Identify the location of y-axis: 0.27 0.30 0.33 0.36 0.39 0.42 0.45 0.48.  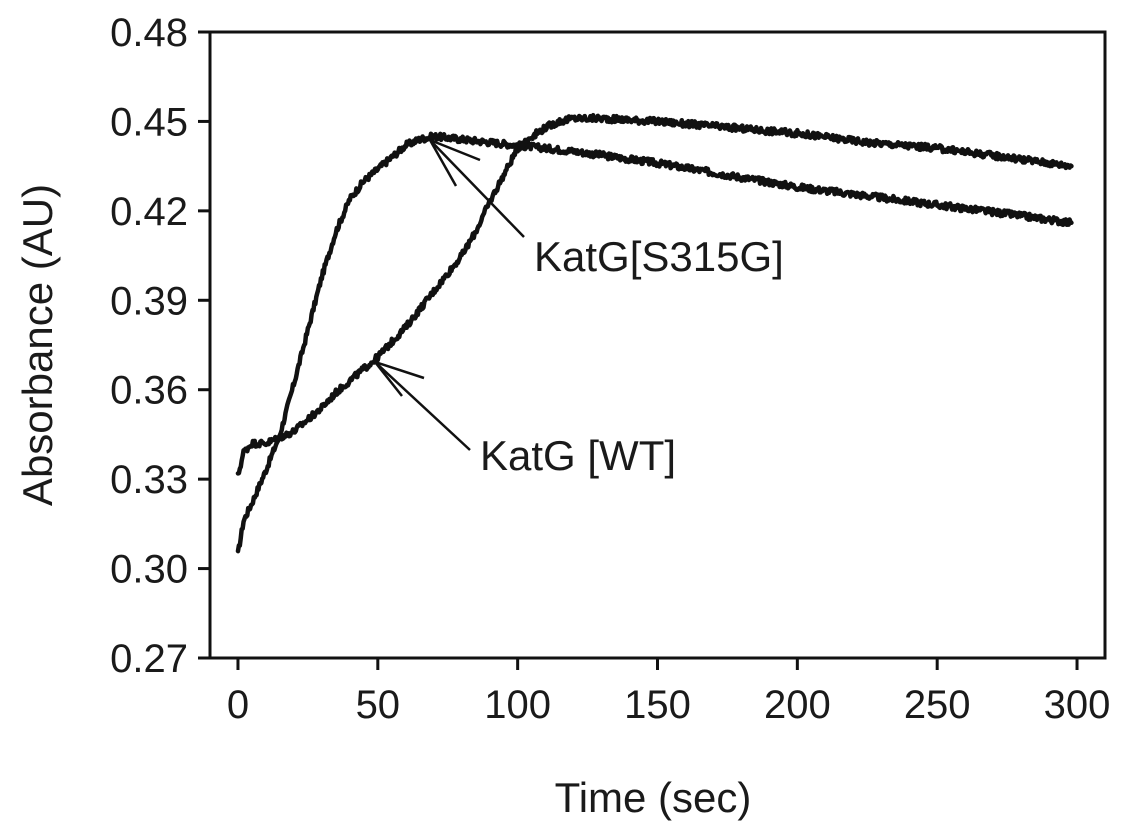
(160, 346).